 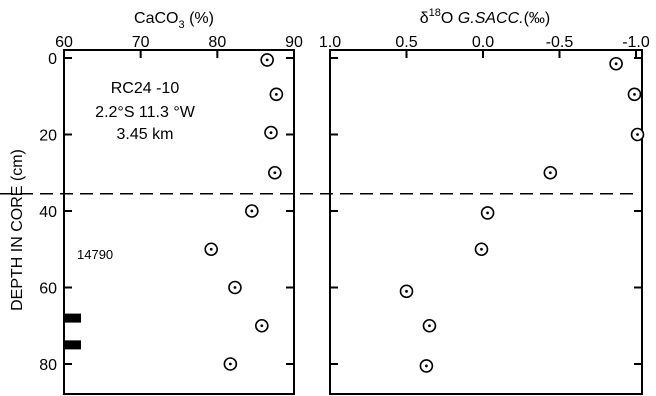 I want to click on depth-axis-title: DEPTH IN CORE (cm), so click(x=17, y=230).